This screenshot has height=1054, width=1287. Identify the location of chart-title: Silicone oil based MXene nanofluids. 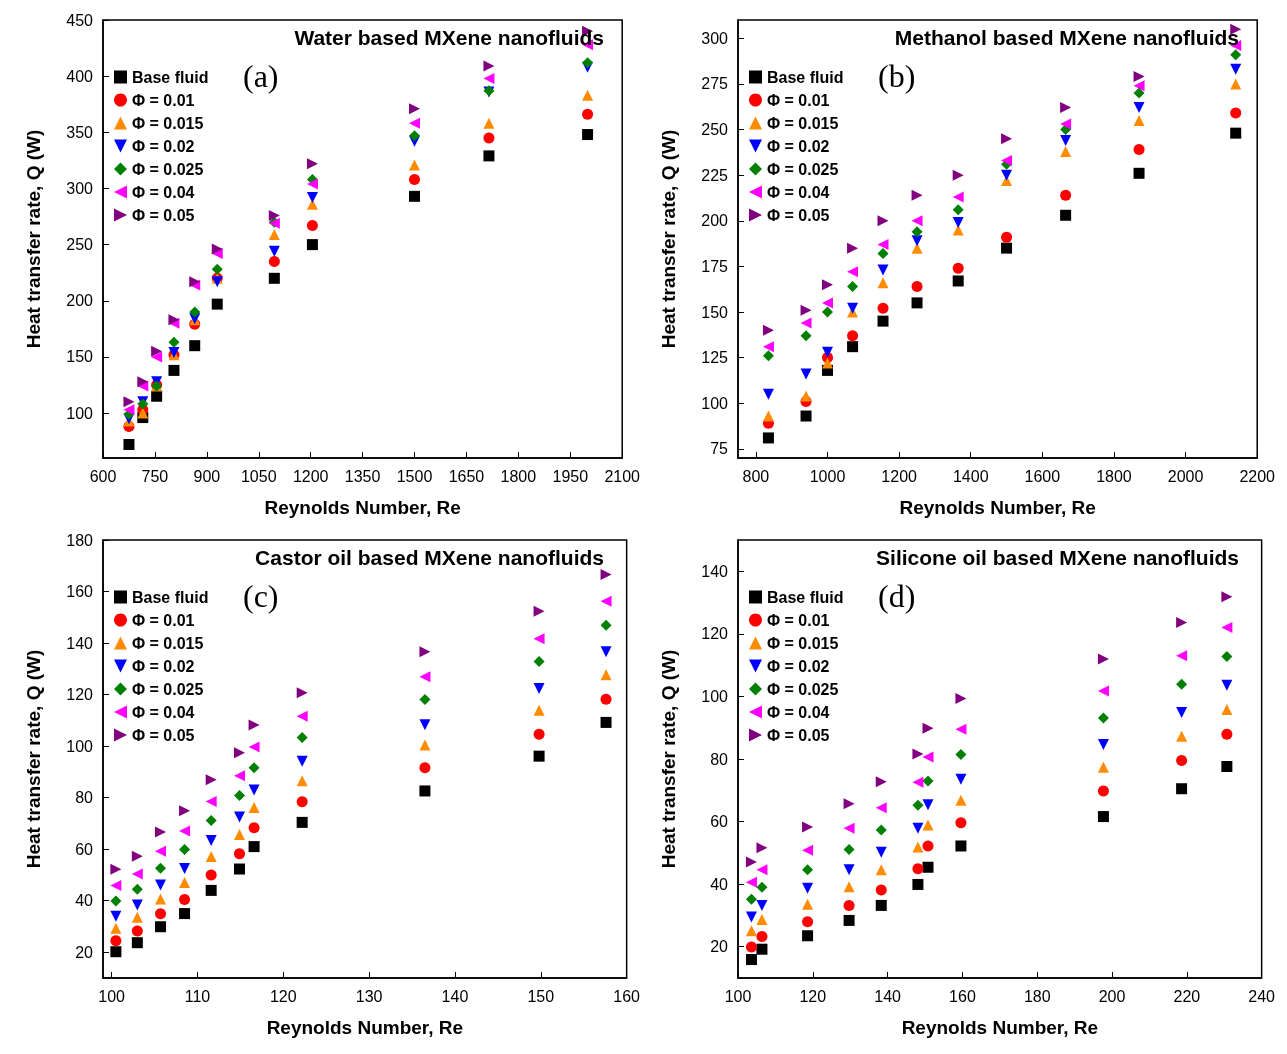
(1058, 557).